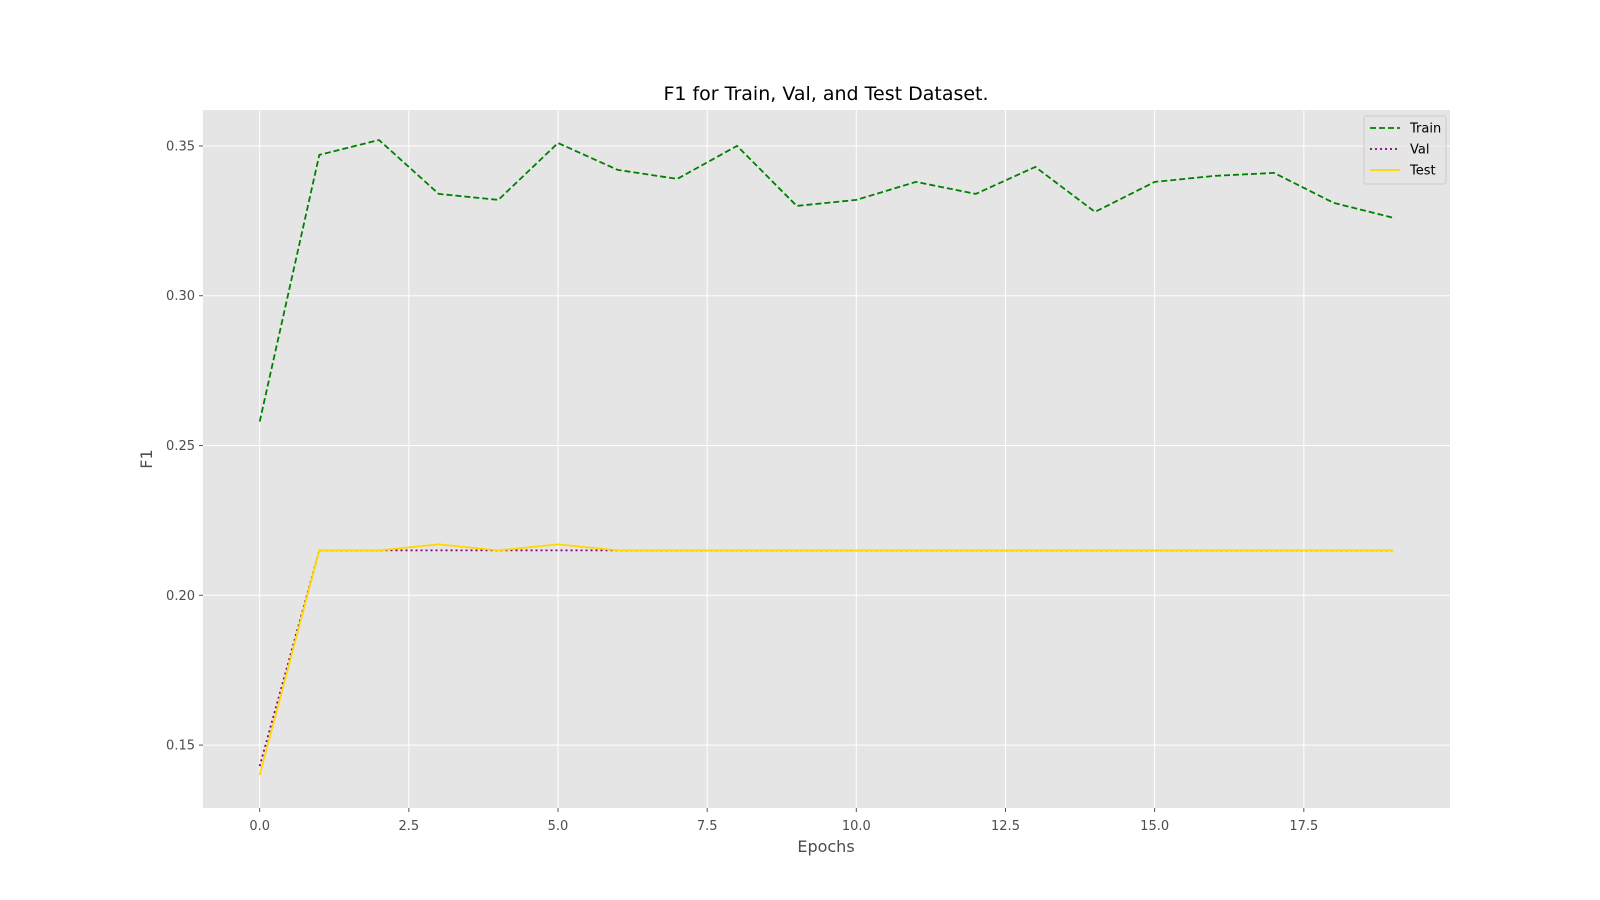 The image size is (1600, 900). I want to click on x-tick-label: 0.0, so click(259, 826).